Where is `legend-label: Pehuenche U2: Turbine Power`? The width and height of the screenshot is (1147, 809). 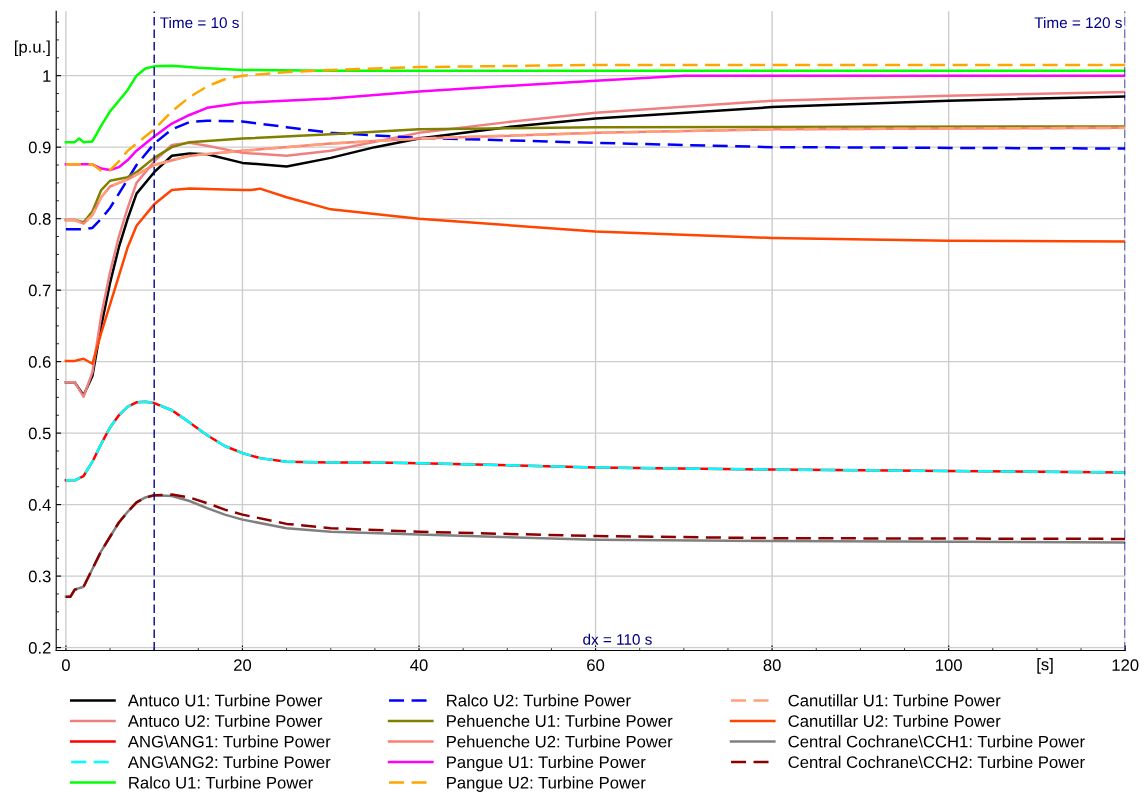 legend-label: Pehuenche U2: Turbine Power is located at coordinates (560, 741).